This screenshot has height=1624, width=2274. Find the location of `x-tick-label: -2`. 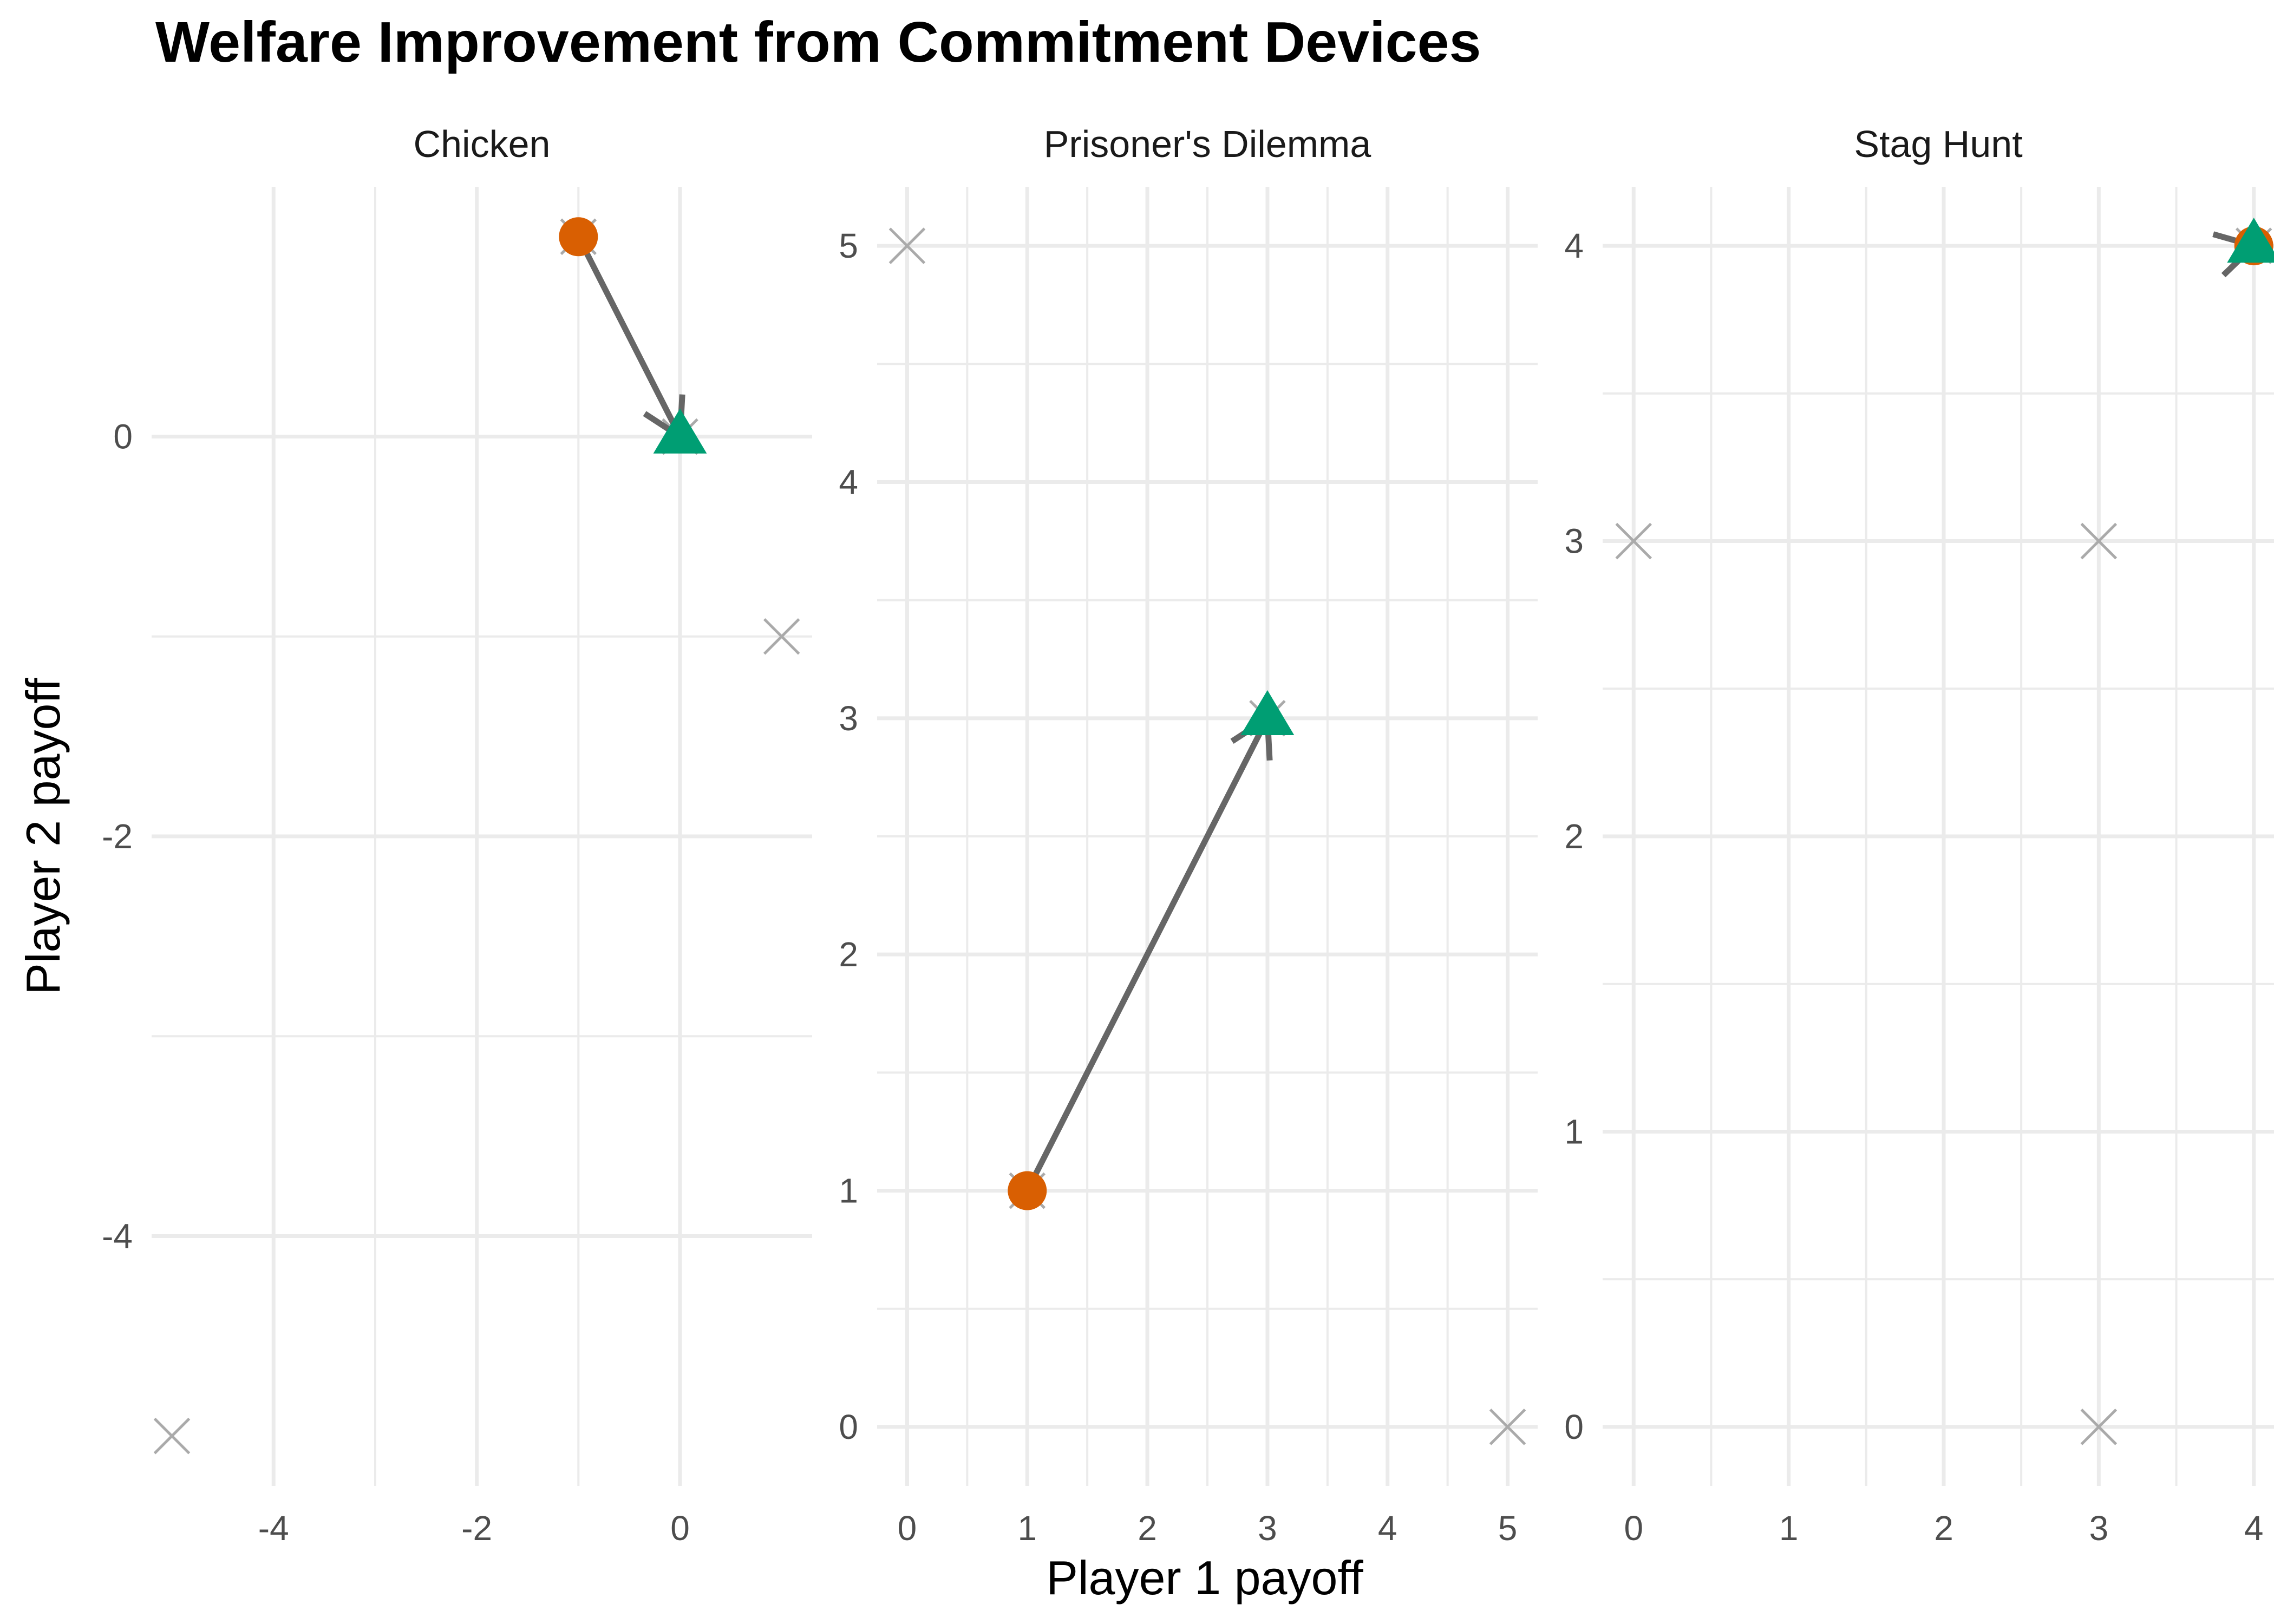

x-tick-label: -2 is located at coordinates (477, 1528).